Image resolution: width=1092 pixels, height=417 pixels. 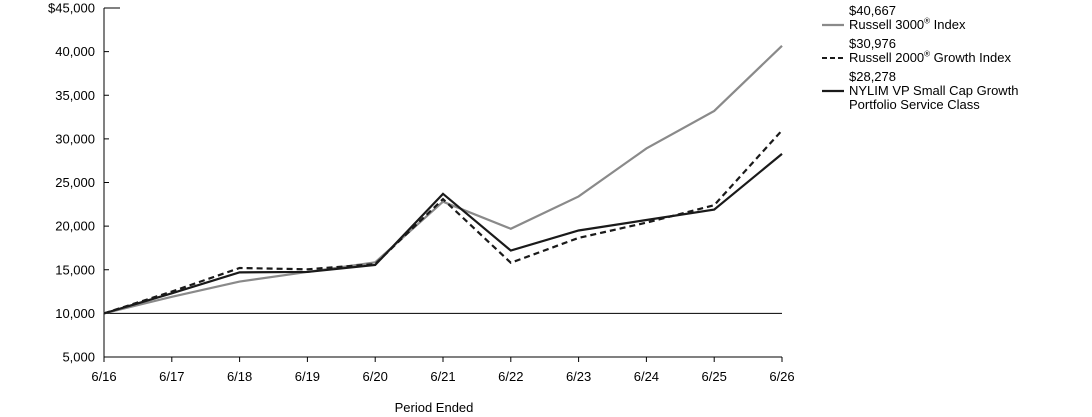 What do you see at coordinates (75, 226) in the screenshot?
I see `y-tick-label: 20,000` at bounding box center [75, 226].